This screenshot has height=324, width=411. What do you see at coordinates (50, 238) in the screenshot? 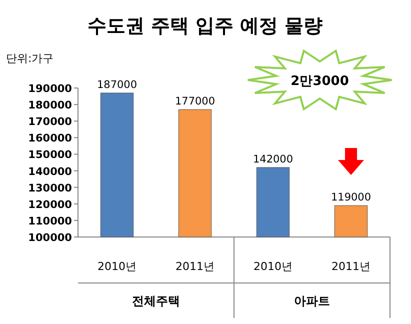
I see `y-tick-label: 100000` at bounding box center [50, 238].